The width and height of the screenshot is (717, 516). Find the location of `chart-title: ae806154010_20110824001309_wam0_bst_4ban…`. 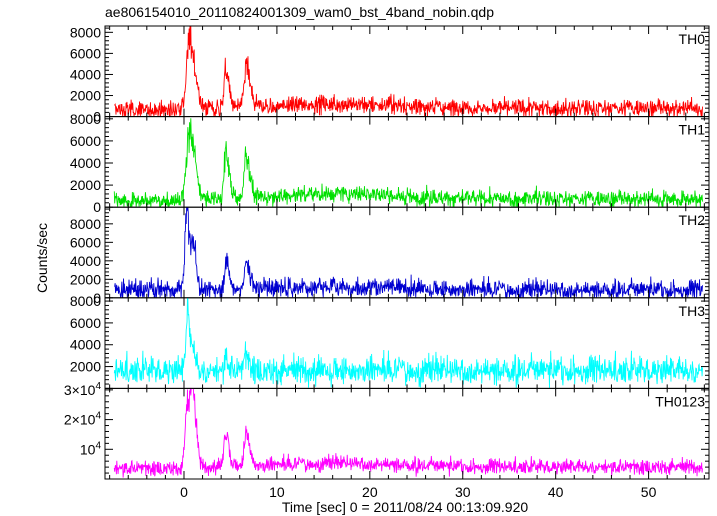

chart-title: ae806154010_20110824001309_wam0_bst_4ban… is located at coordinates (299, 12).